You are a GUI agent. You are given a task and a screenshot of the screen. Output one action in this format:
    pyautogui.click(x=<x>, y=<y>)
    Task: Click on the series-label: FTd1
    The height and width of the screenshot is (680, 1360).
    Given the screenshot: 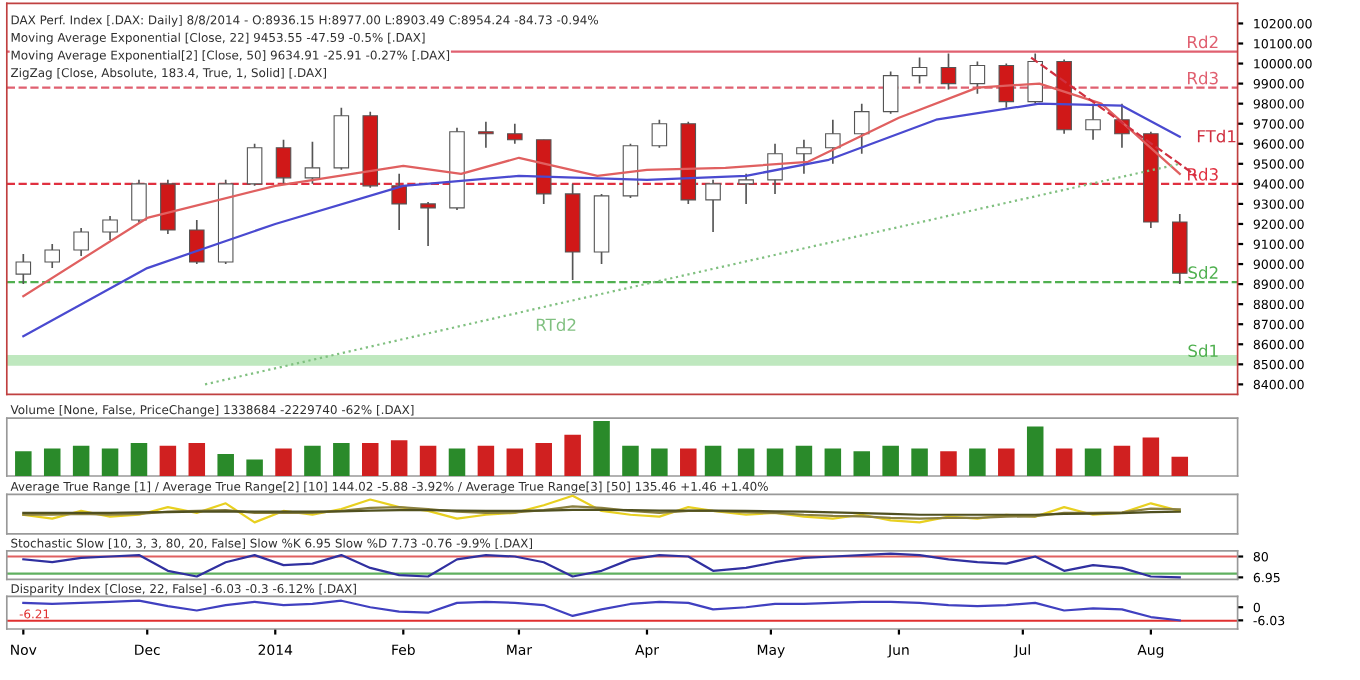 What is the action you would take?
    pyautogui.click(x=1216, y=136)
    